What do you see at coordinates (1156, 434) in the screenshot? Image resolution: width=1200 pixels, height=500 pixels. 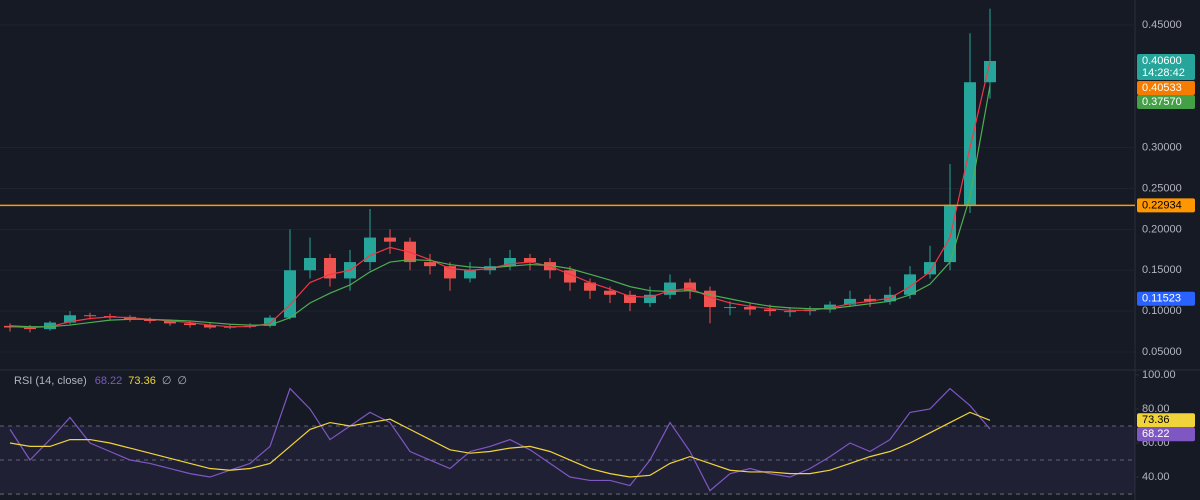 I see `rsi-label: 68.22` at bounding box center [1156, 434].